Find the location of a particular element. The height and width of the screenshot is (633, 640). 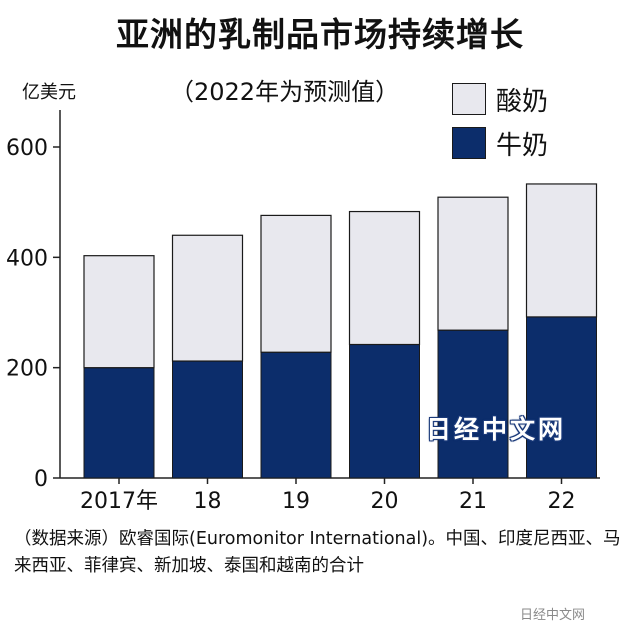

y-tick-label: 600 is located at coordinates (27, 148).